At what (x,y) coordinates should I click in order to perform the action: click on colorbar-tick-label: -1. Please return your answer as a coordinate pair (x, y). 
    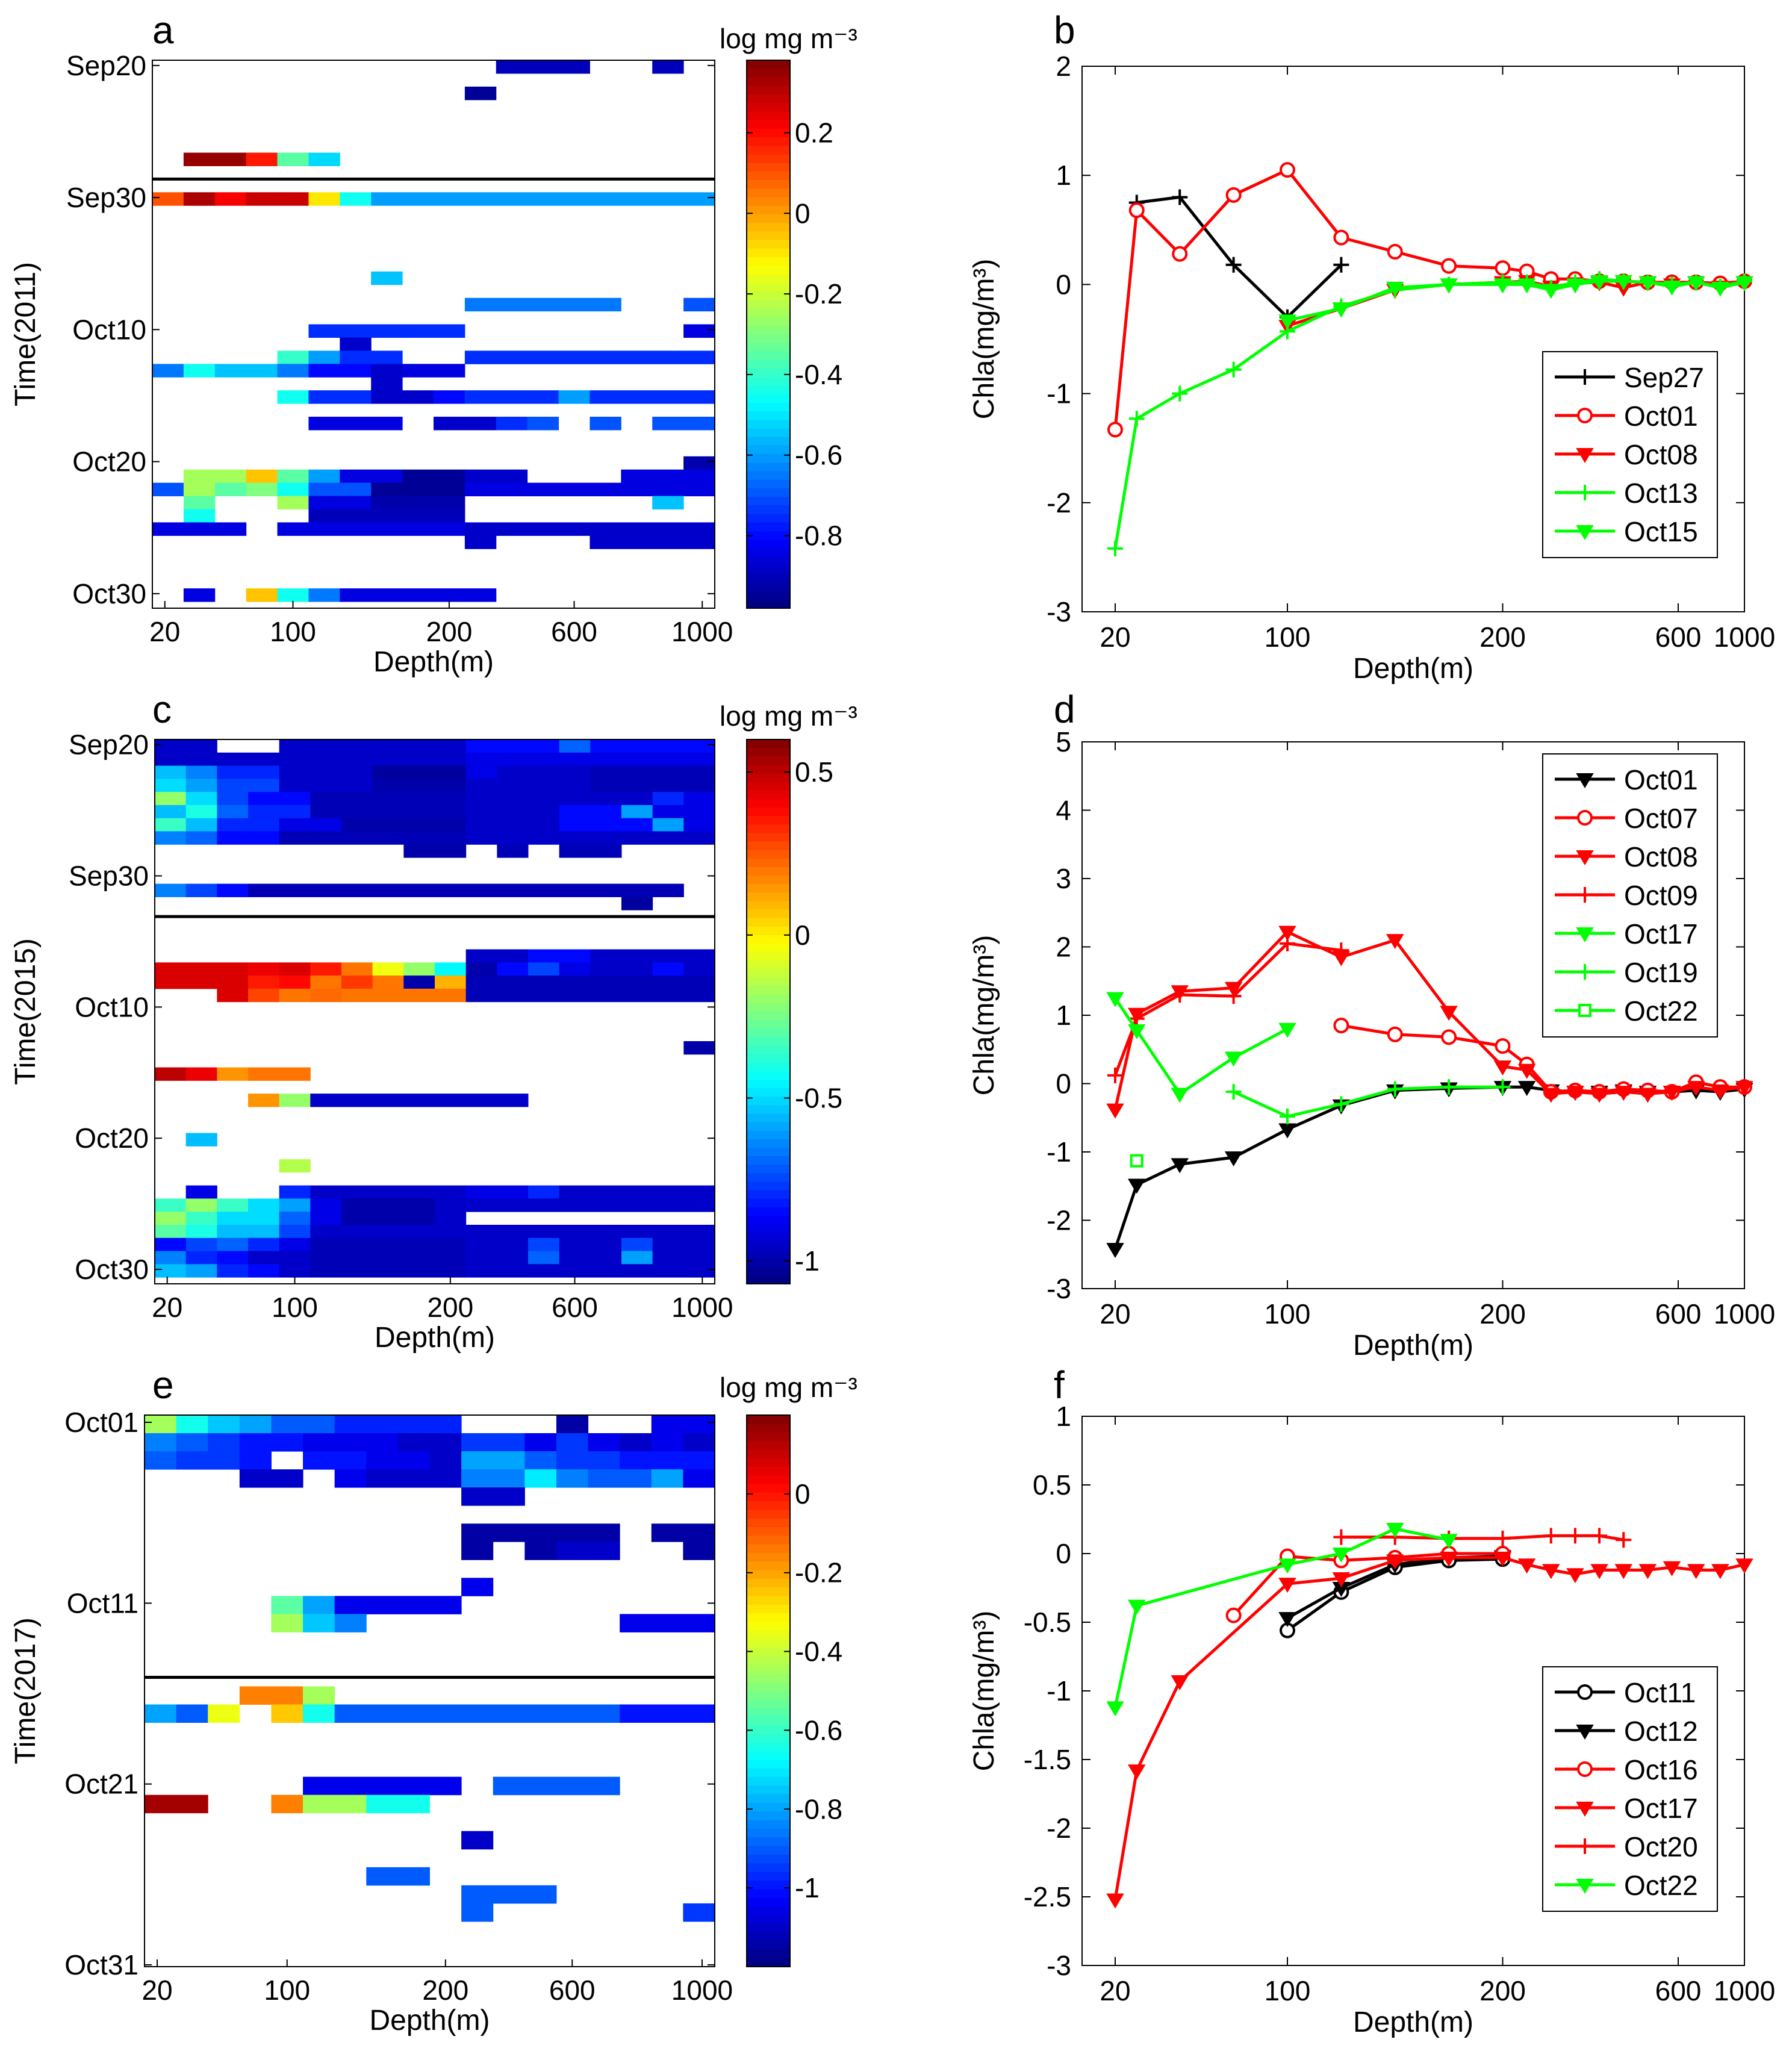
    Looking at the image, I should click on (808, 1887).